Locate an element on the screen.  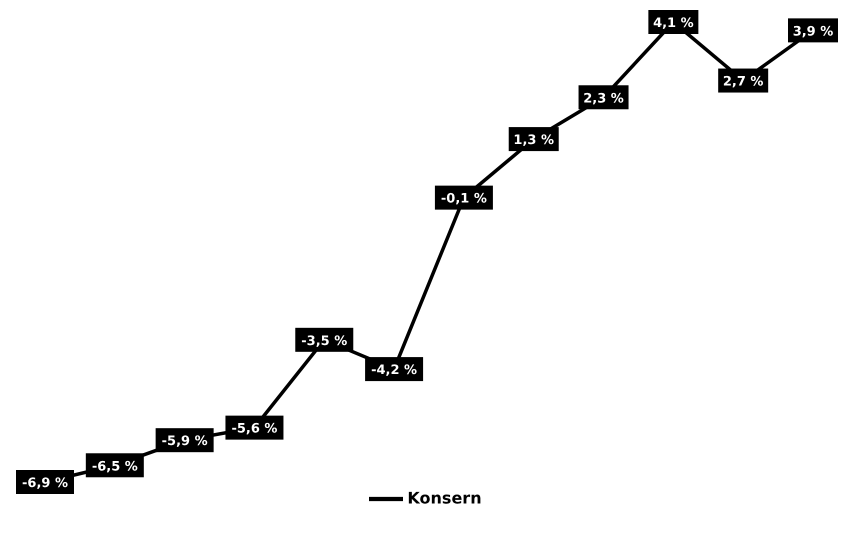
data-label: 4,1 % is located at coordinates (673, 23).